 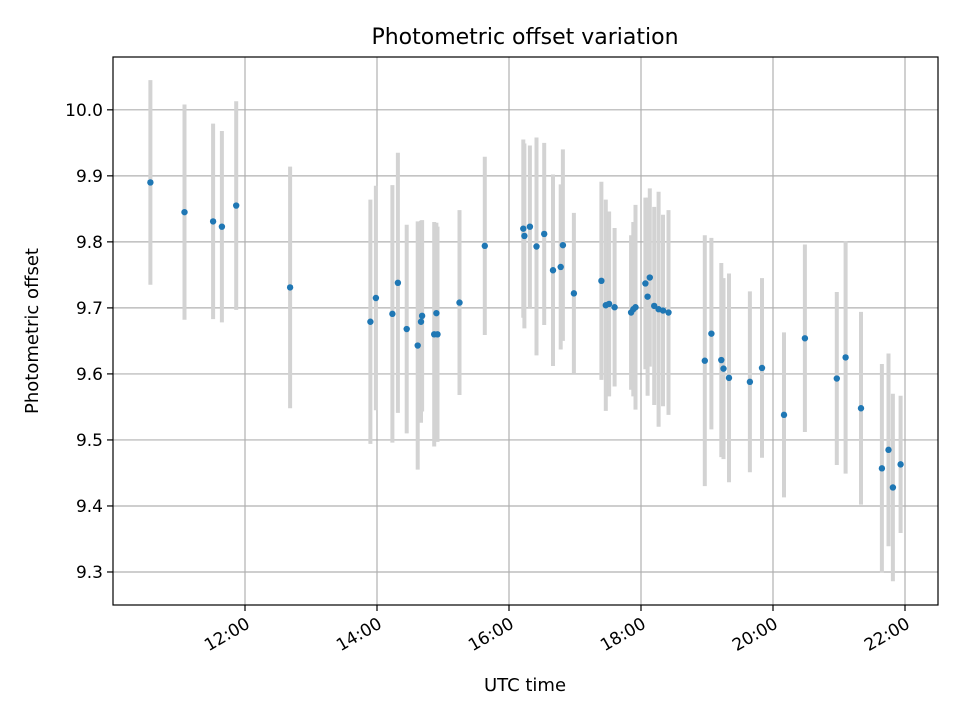 I want to click on x-axis-label: UTC time, so click(x=525, y=685).